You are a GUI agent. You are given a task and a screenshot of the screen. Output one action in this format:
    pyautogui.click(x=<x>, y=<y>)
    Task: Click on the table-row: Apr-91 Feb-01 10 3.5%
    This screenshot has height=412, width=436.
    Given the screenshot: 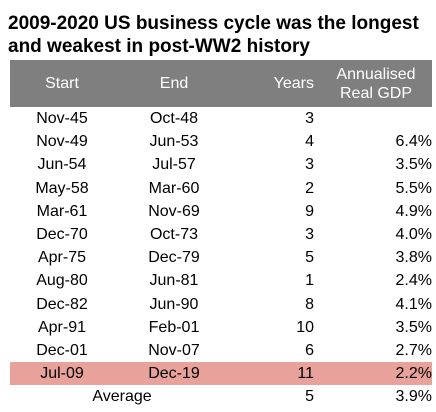 What is the action you would take?
    pyautogui.click(x=221, y=327)
    